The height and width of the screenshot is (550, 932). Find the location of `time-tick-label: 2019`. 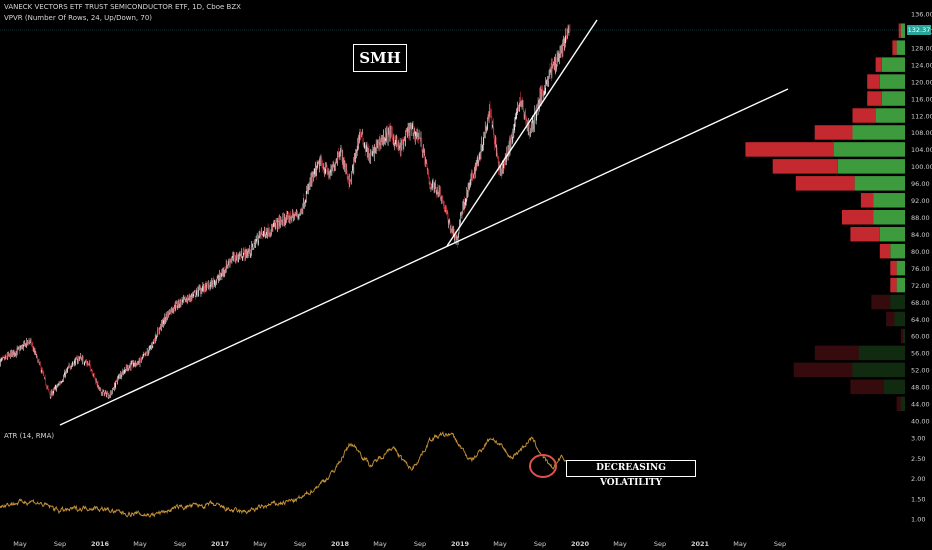

time-tick-label: 2019 is located at coordinates (460, 544).